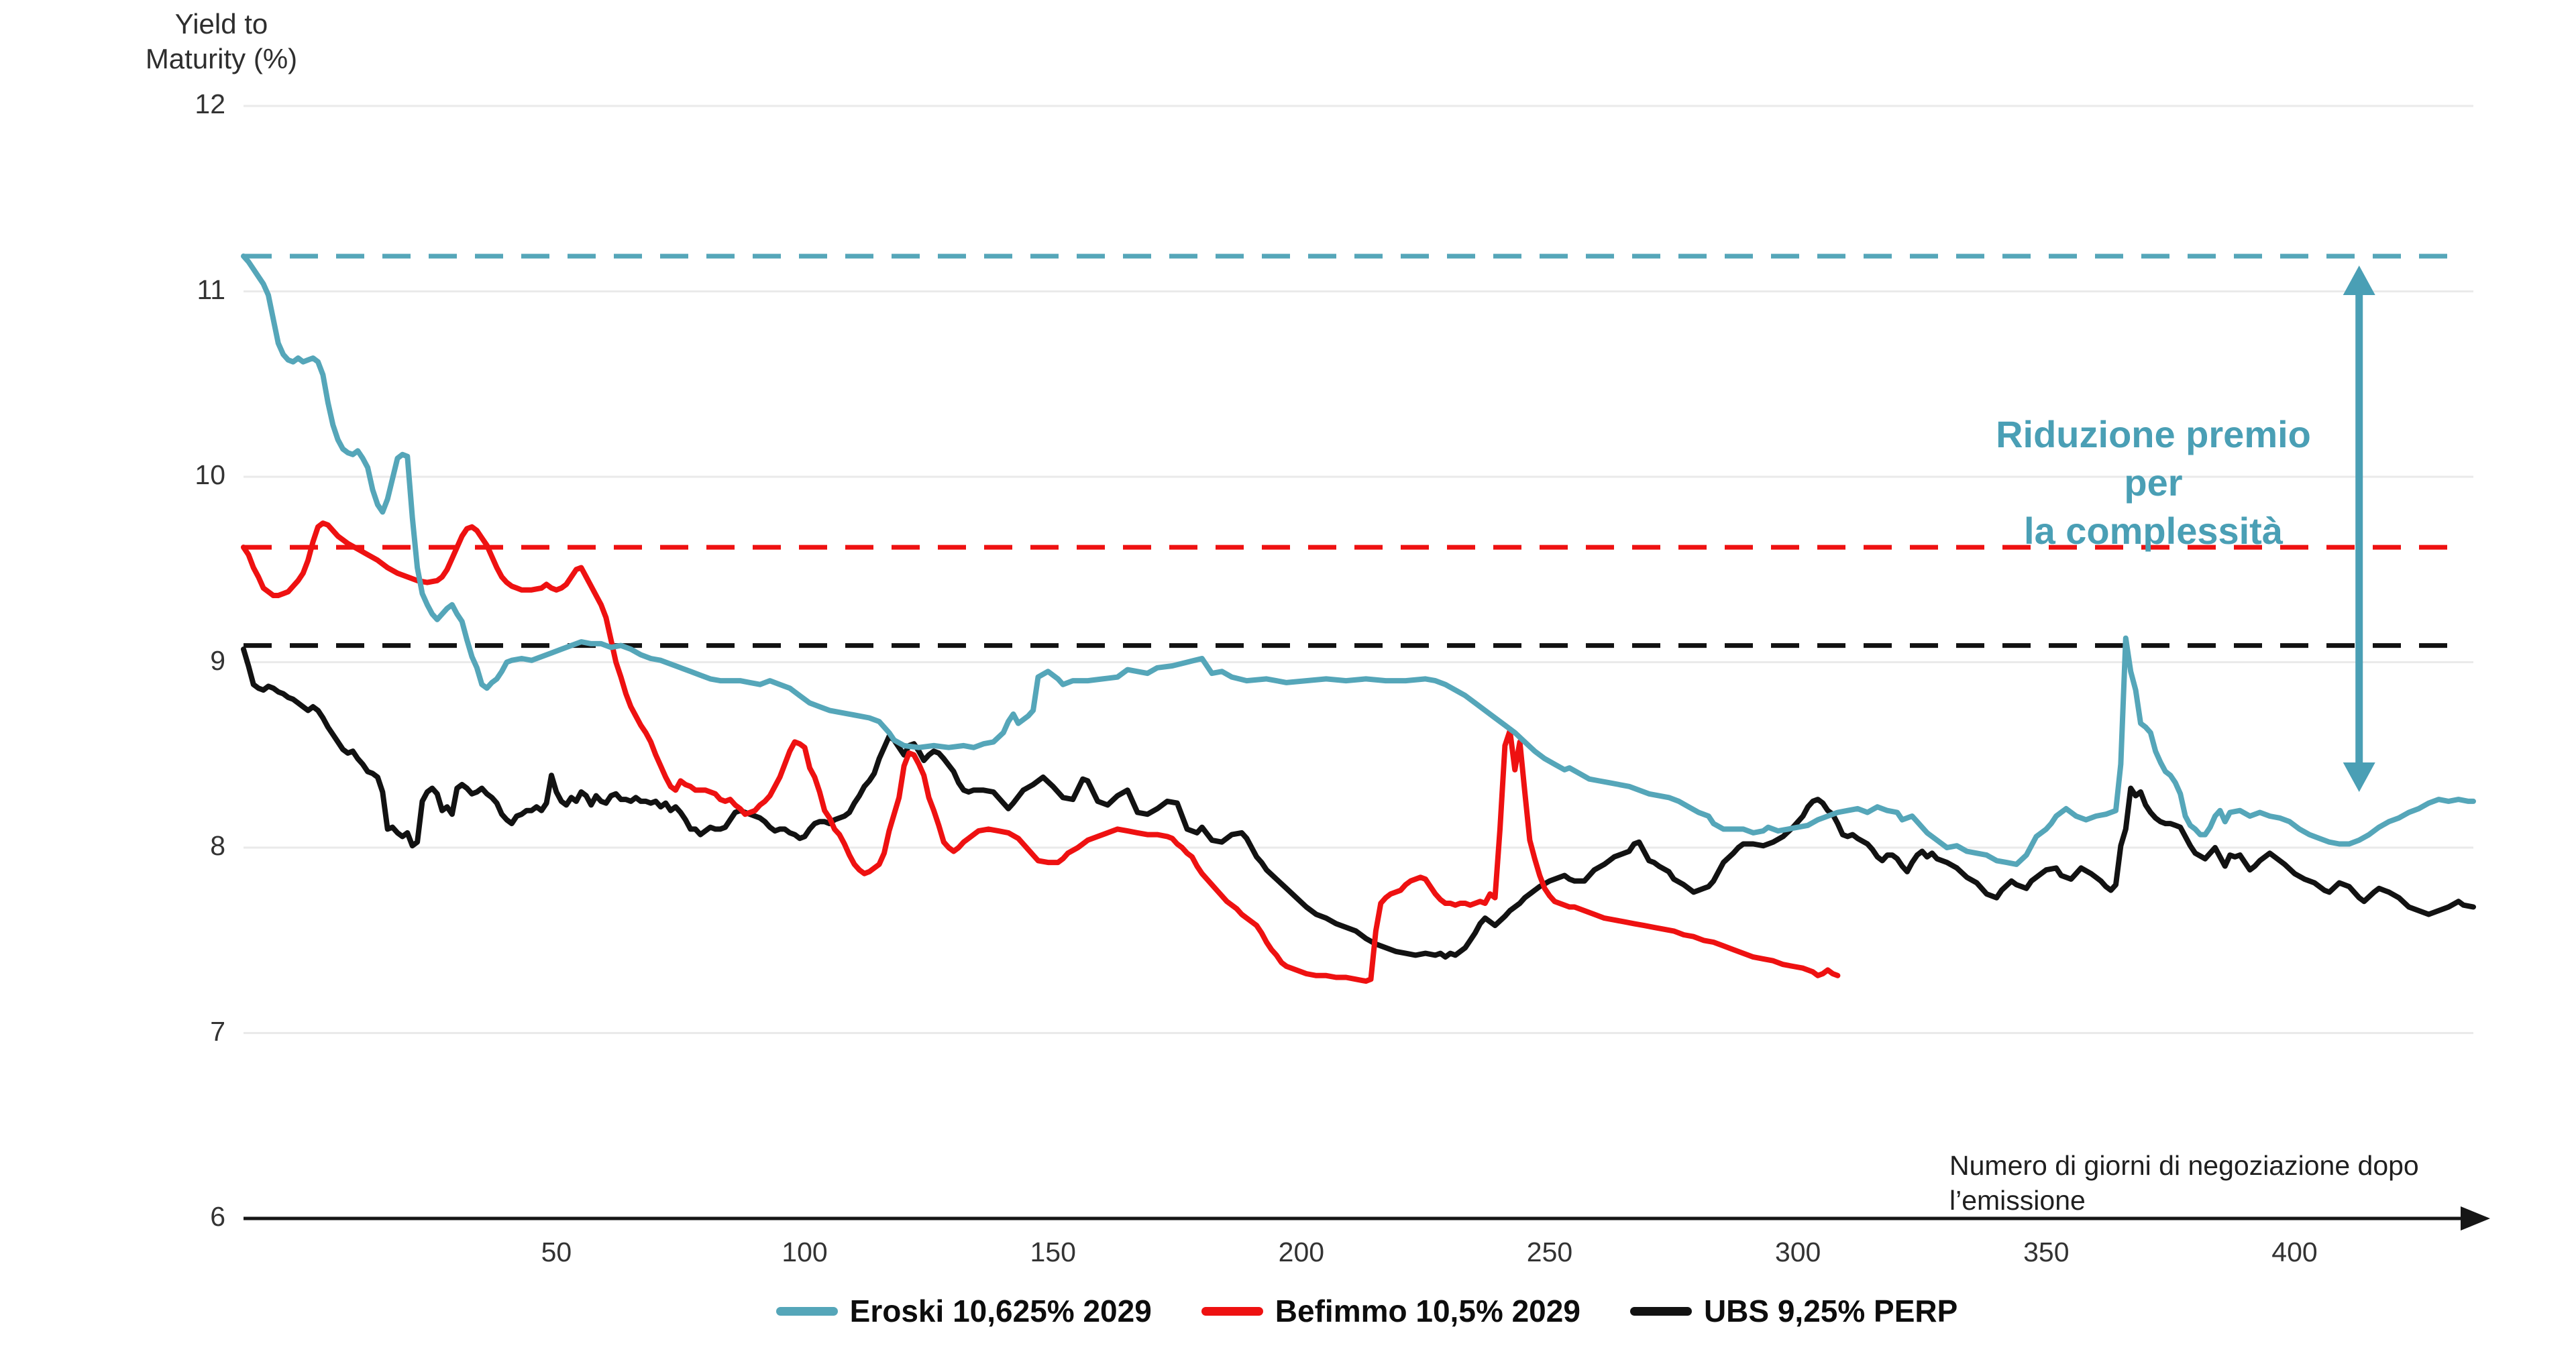  Describe the element at coordinates (805, 1252) in the screenshot. I see `x-tick-label-100: 100` at that location.